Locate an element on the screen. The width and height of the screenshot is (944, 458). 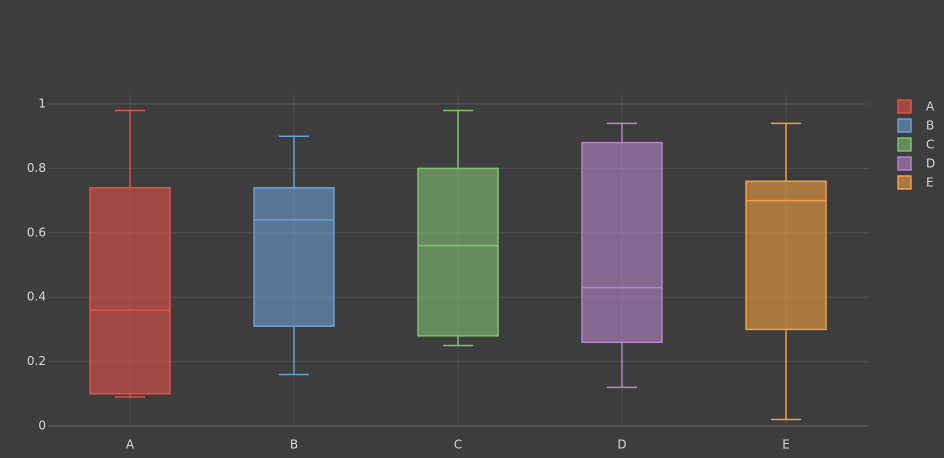
y-tick-label: 1 is located at coordinates (42, 104).